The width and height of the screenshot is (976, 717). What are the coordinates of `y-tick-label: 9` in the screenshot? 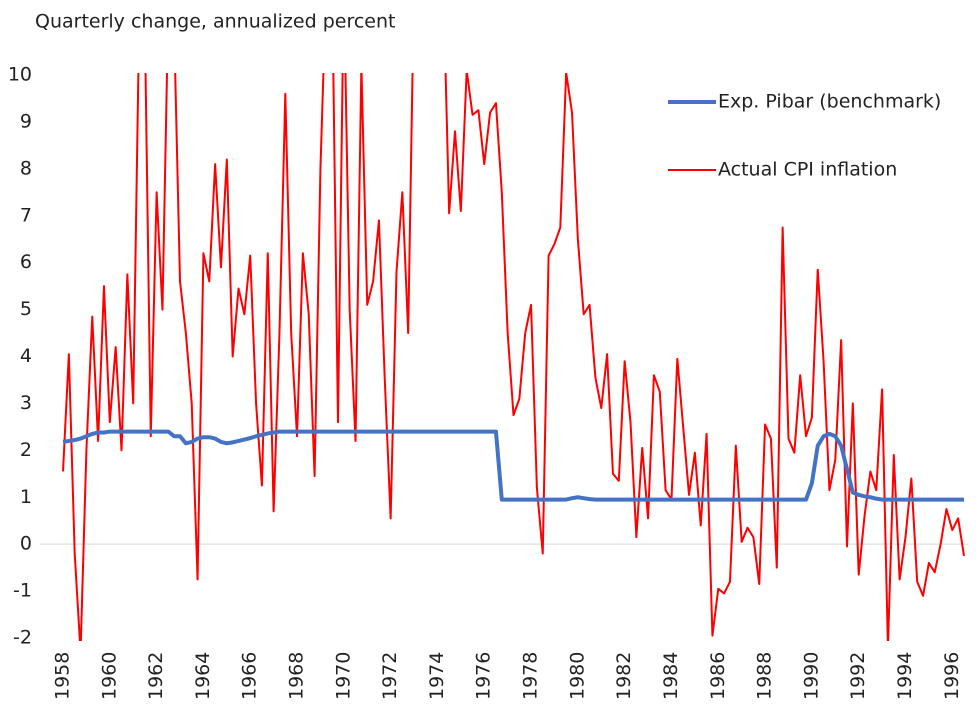 It's located at (26, 121).